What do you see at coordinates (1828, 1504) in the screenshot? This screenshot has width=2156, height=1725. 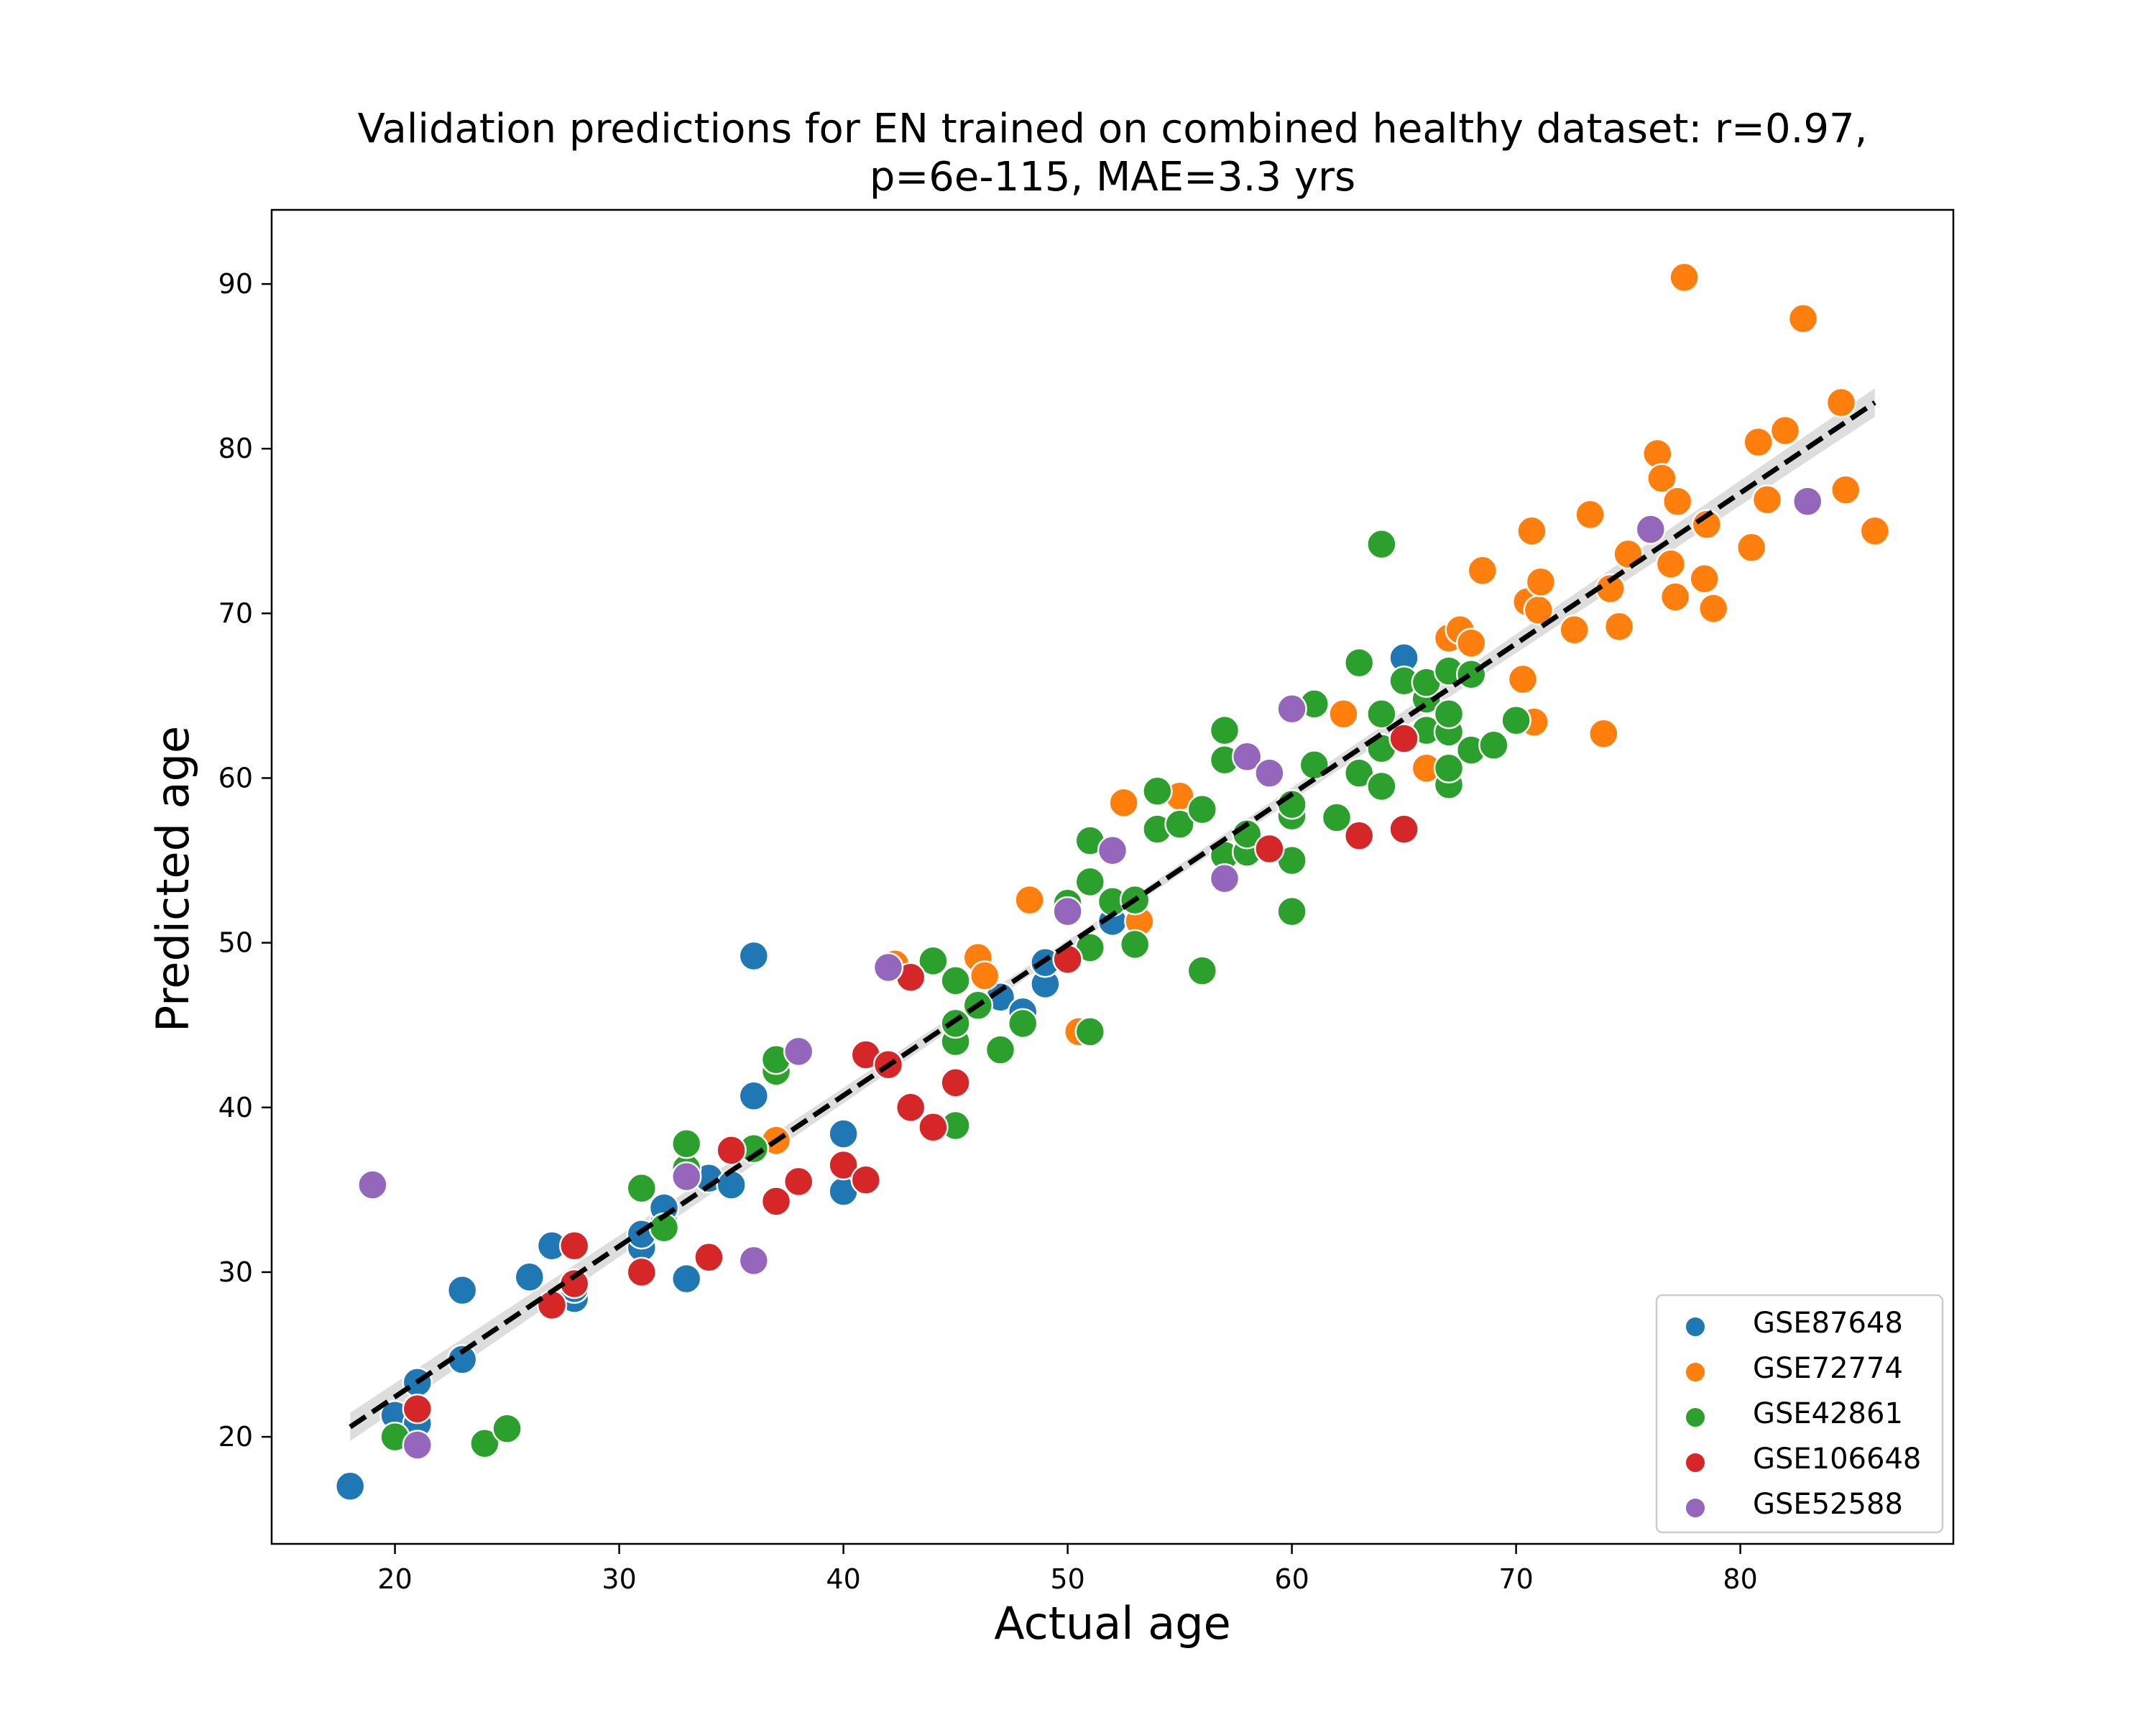 I see `legend-label: GSE52588` at bounding box center [1828, 1504].